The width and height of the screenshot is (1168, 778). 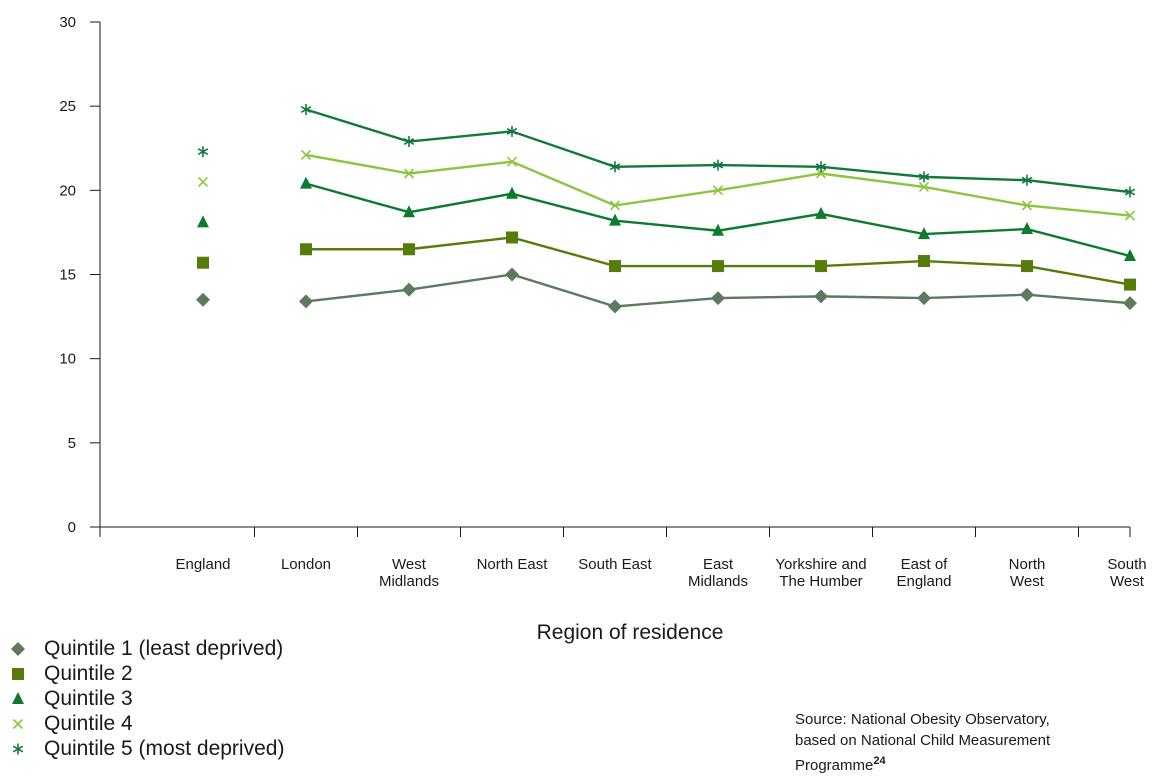 I want to click on legend-label: Quintile 2, so click(x=88, y=673).